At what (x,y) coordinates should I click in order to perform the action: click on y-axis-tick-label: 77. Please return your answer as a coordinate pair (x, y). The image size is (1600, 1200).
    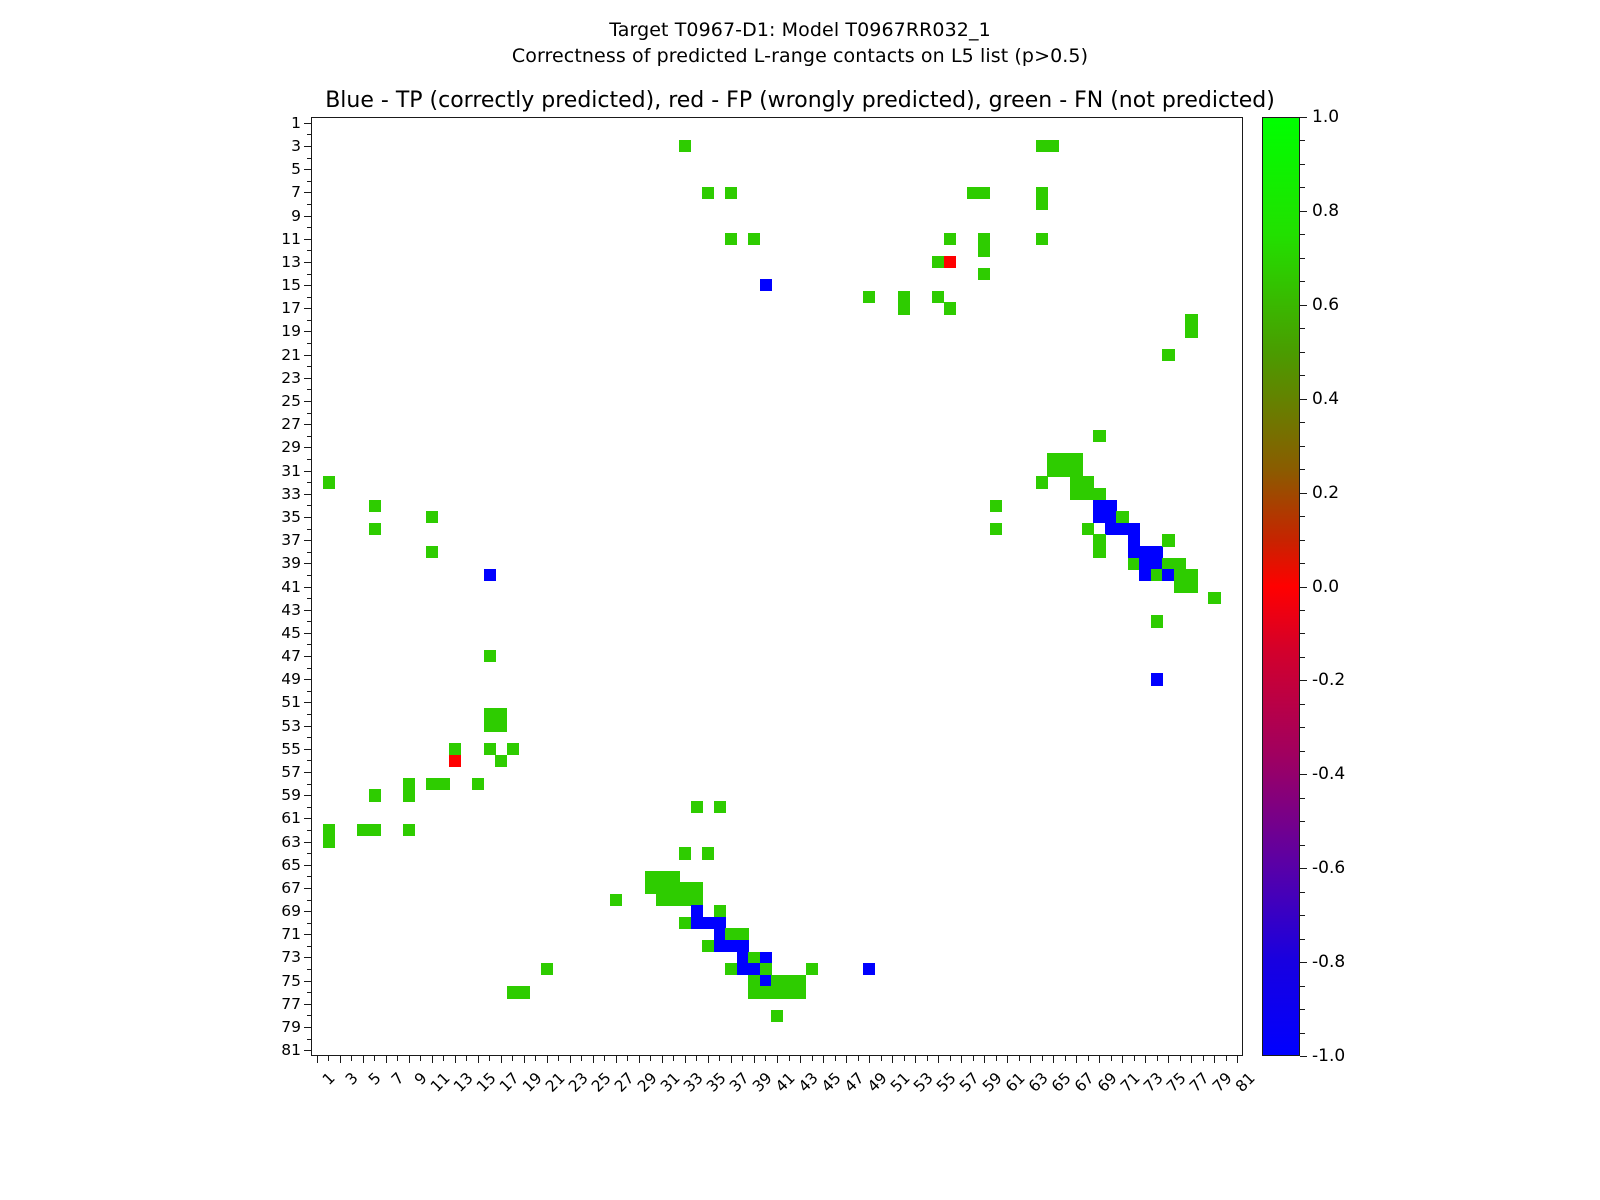
    Looking at the image, I should click on (291, 1003).